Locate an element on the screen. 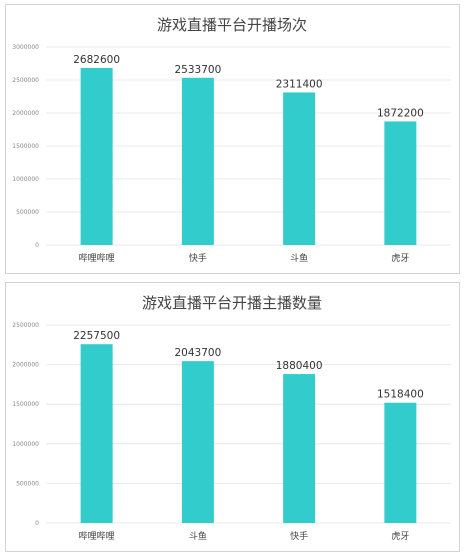 The height and width of the screenshot is (556, 465). data-label: 2682600 is located at coordinates (96, 60).